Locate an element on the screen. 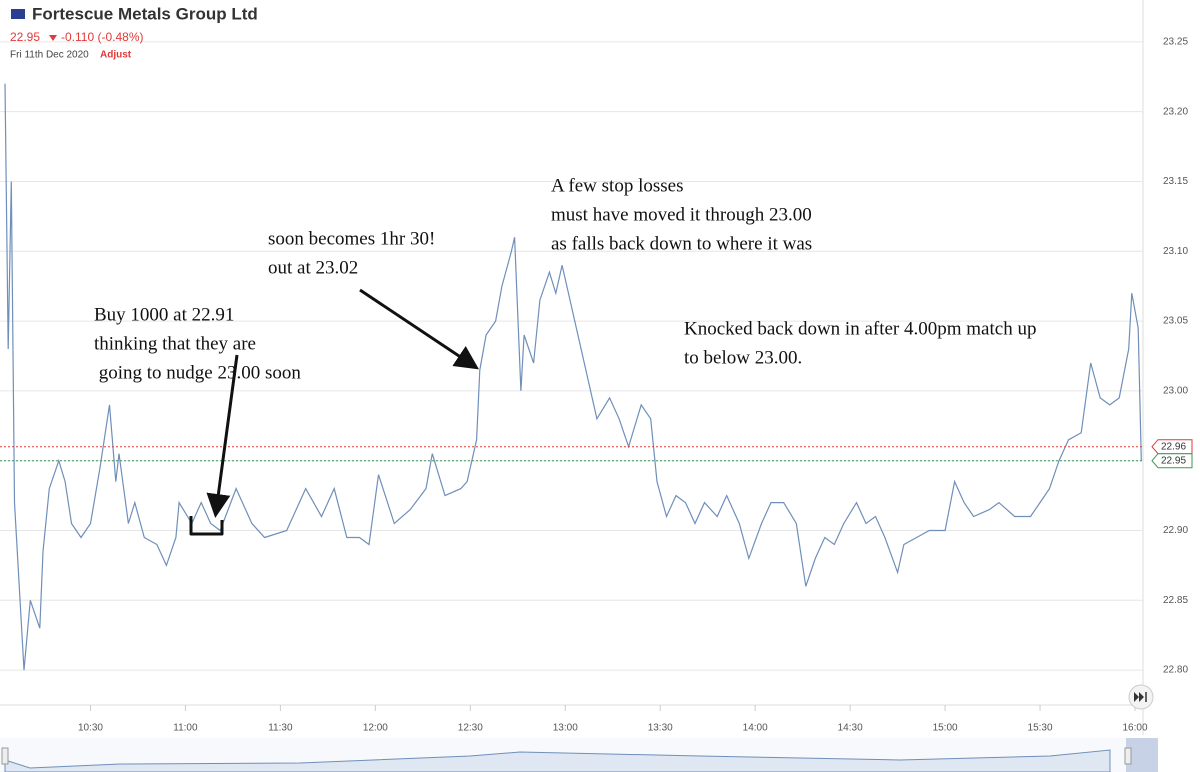 The width and height of the screenshot is (1200, 772). title: Fortescue Metals Group Ltd is located at coordinates (145, 13).